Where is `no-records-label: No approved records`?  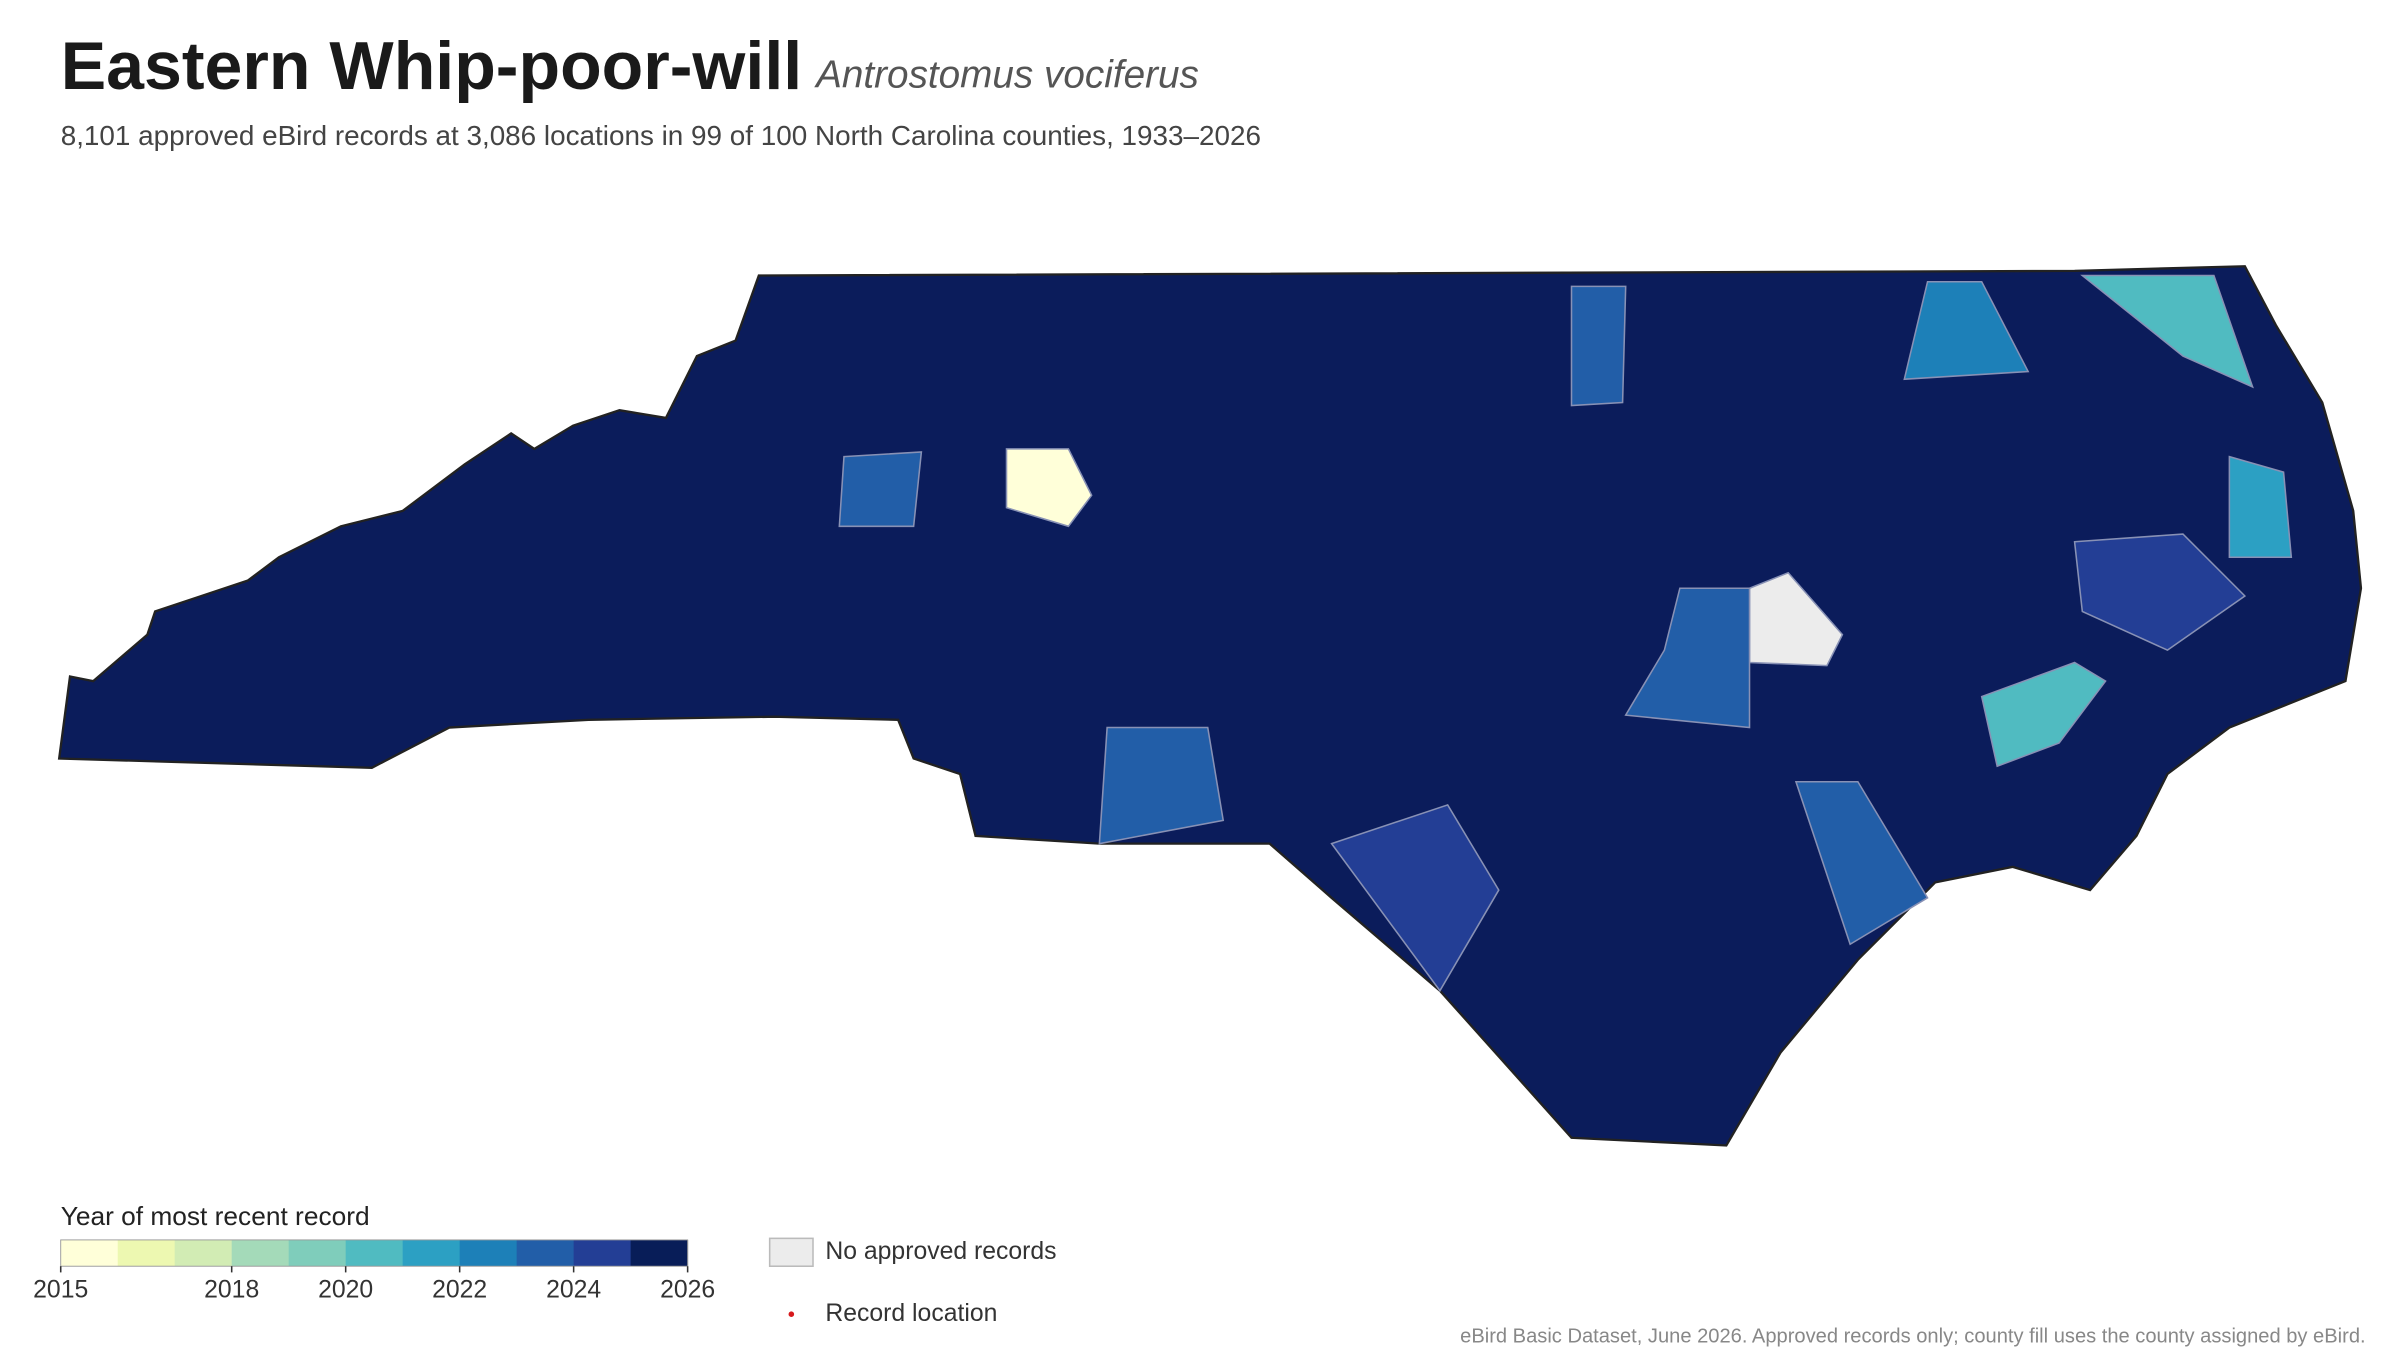
no-records-label: No approved records is located at coordinates (940, 1251).